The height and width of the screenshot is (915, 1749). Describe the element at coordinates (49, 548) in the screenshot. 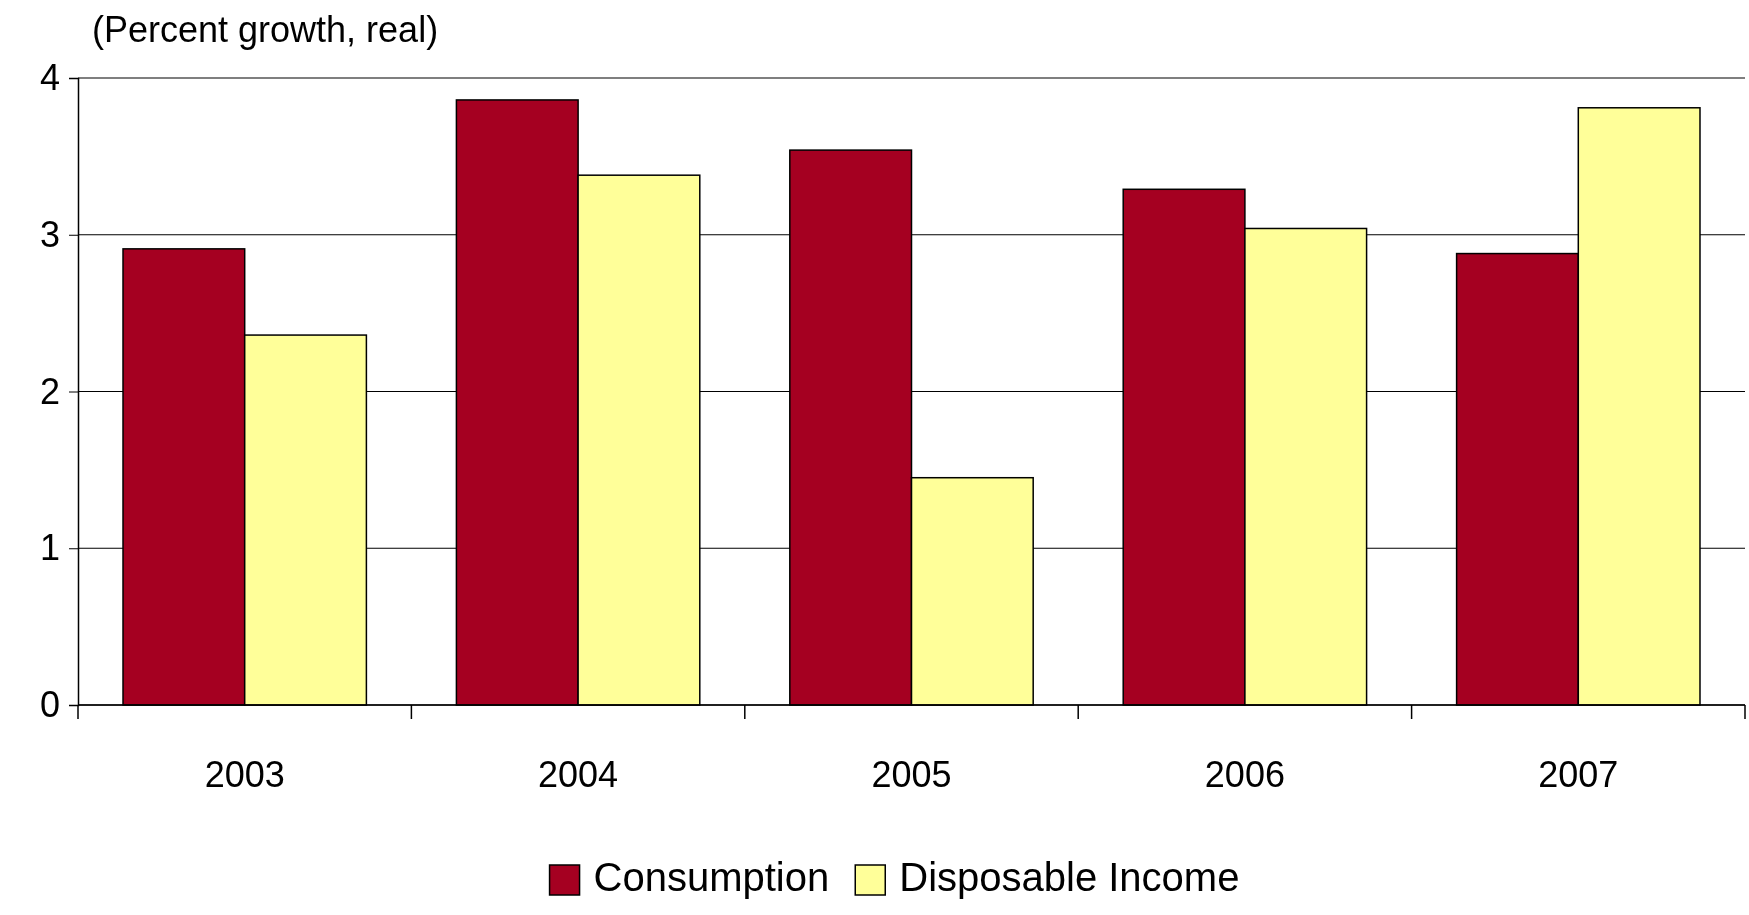

I see `y-tick-label: 1` at that location.